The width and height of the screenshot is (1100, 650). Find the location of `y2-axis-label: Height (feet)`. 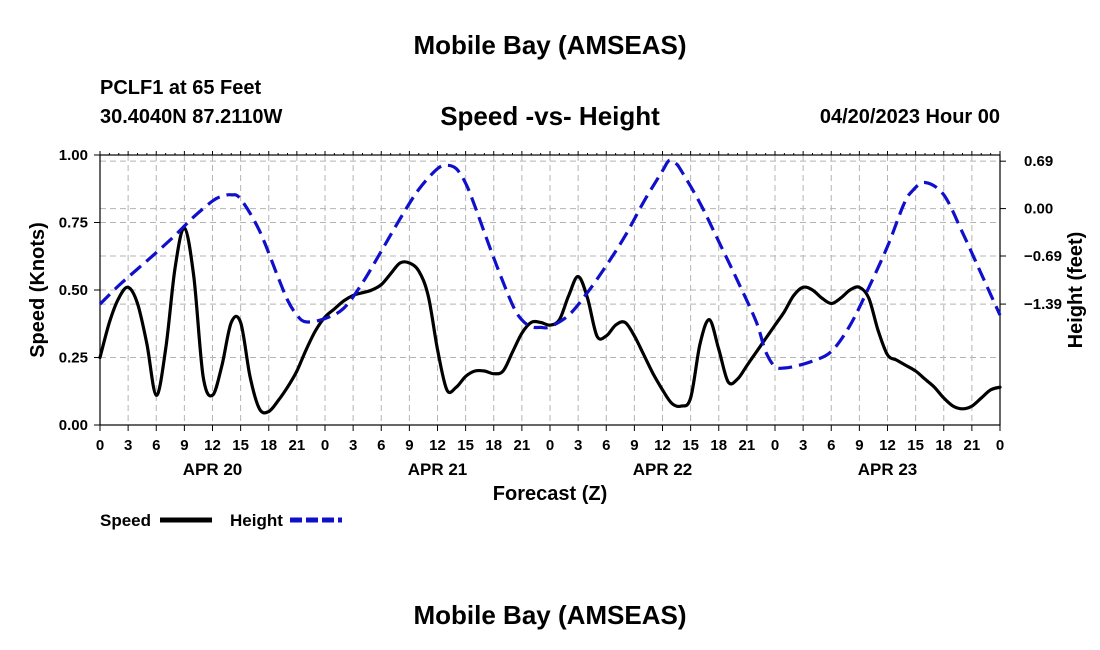

y2-axis-label: Height (feet) is located at coordinates (1076, 290).